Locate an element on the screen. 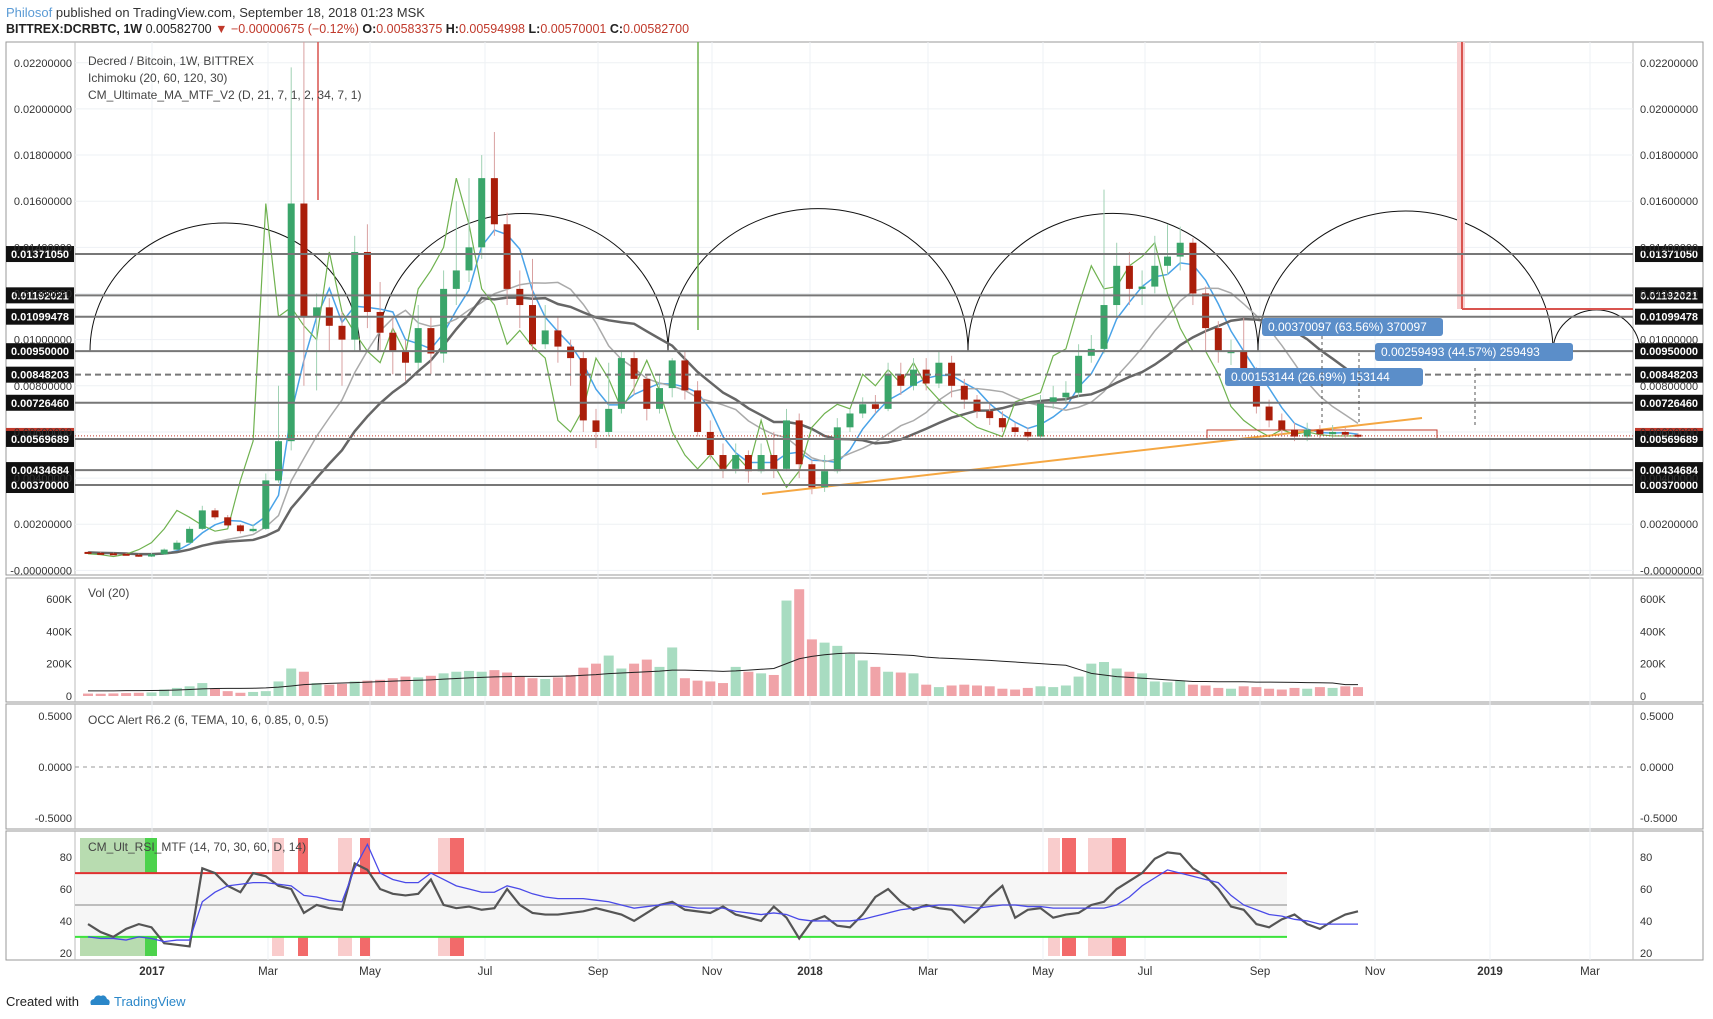  y-tick-label-left: 0.00800000 is located at coordinates (43, 387).